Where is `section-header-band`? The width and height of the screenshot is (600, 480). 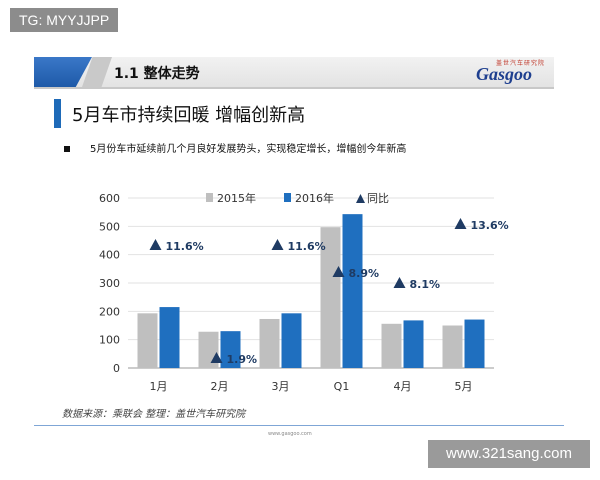
section-header-band is located at coordinates (294, 73).